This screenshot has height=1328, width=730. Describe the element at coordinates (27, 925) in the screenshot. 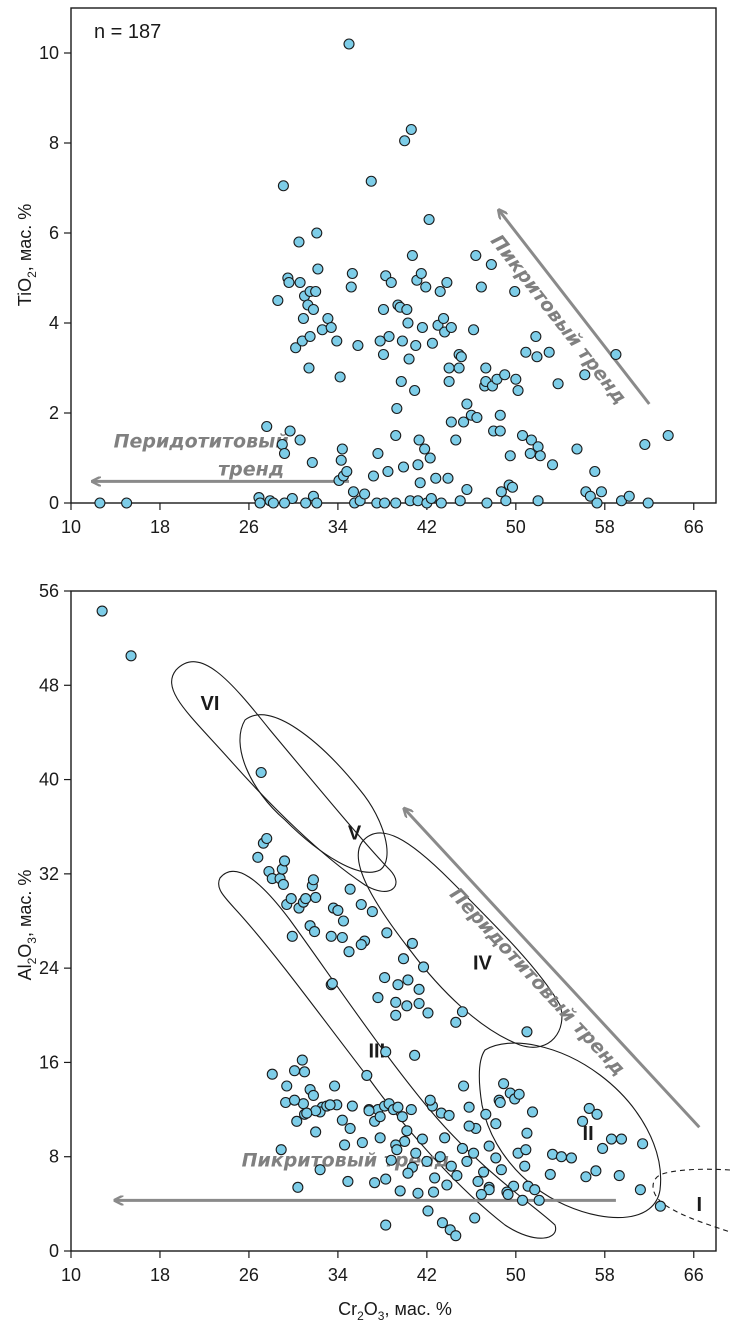

I see `bottom-y-axis-title: Al2O3, мас. %` at that location.